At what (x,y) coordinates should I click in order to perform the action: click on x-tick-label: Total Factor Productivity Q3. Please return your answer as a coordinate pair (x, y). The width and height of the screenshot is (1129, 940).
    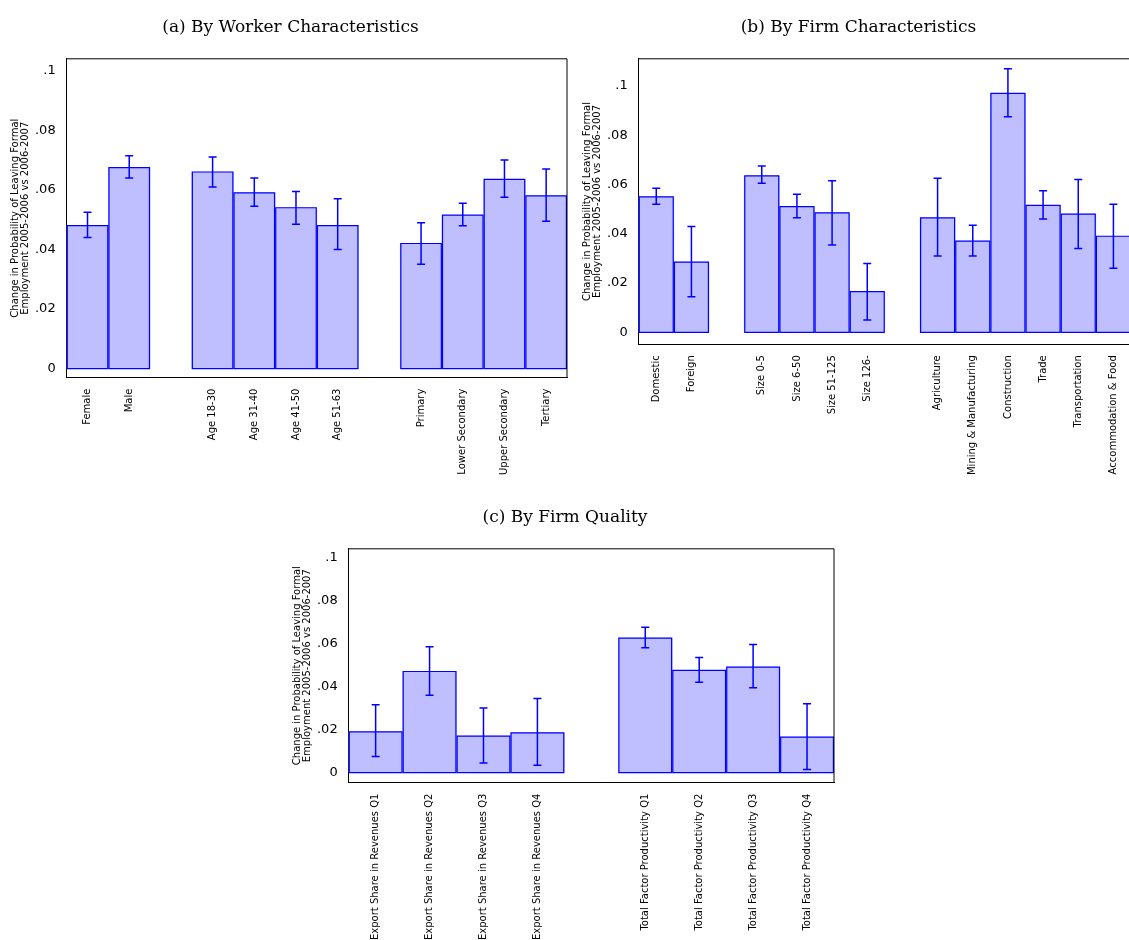
    Looking at the image, I should click on (752, 862).